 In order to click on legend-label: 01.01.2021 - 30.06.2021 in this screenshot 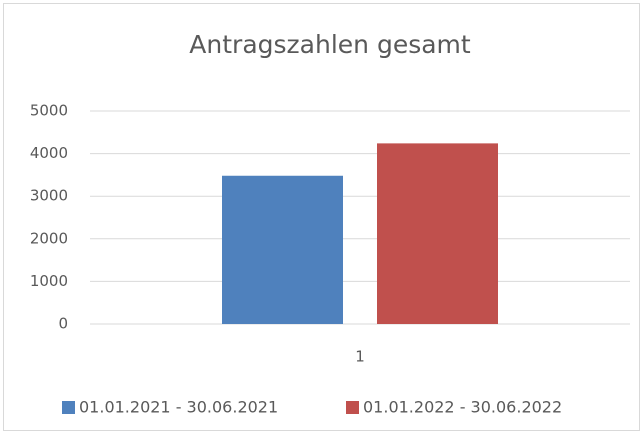, I will do `click(178, 407)`.